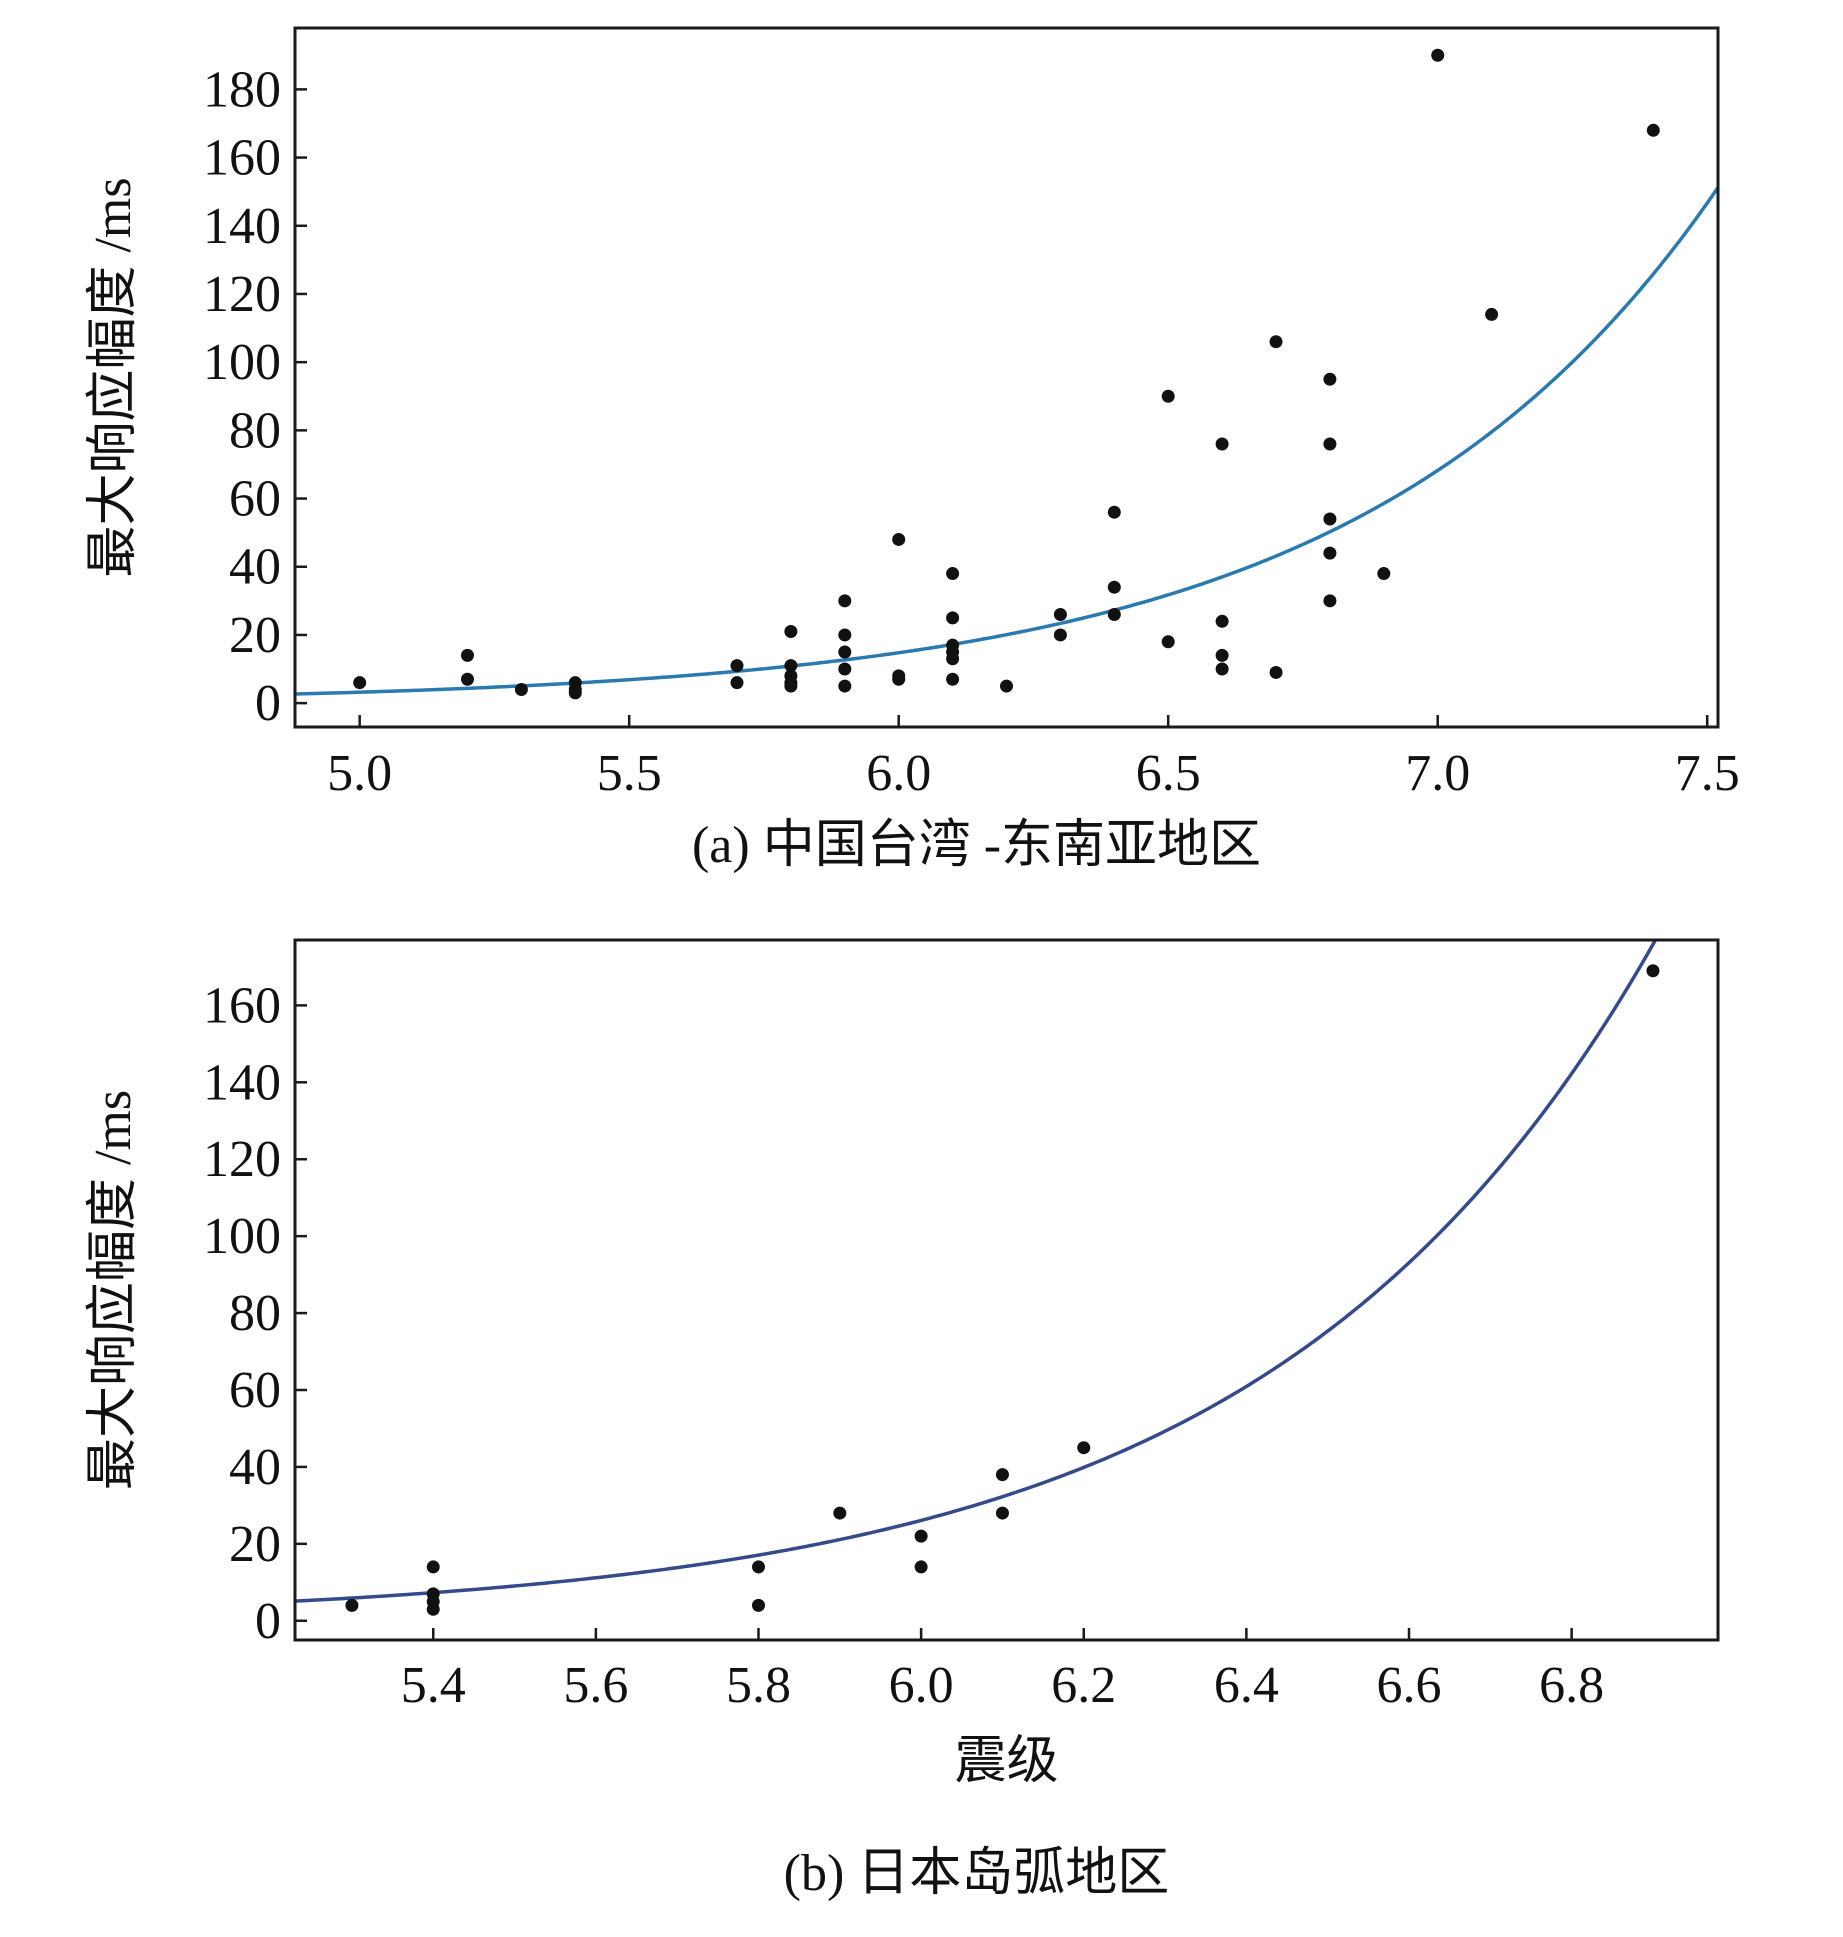  I want to click on y-tick-label: 180, so click(242, 89).